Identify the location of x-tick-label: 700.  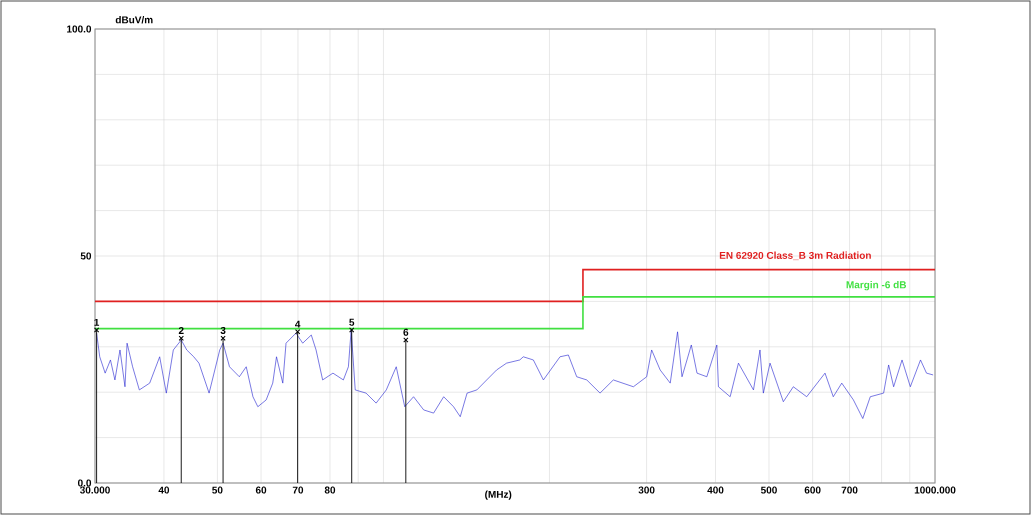
(849, 490).